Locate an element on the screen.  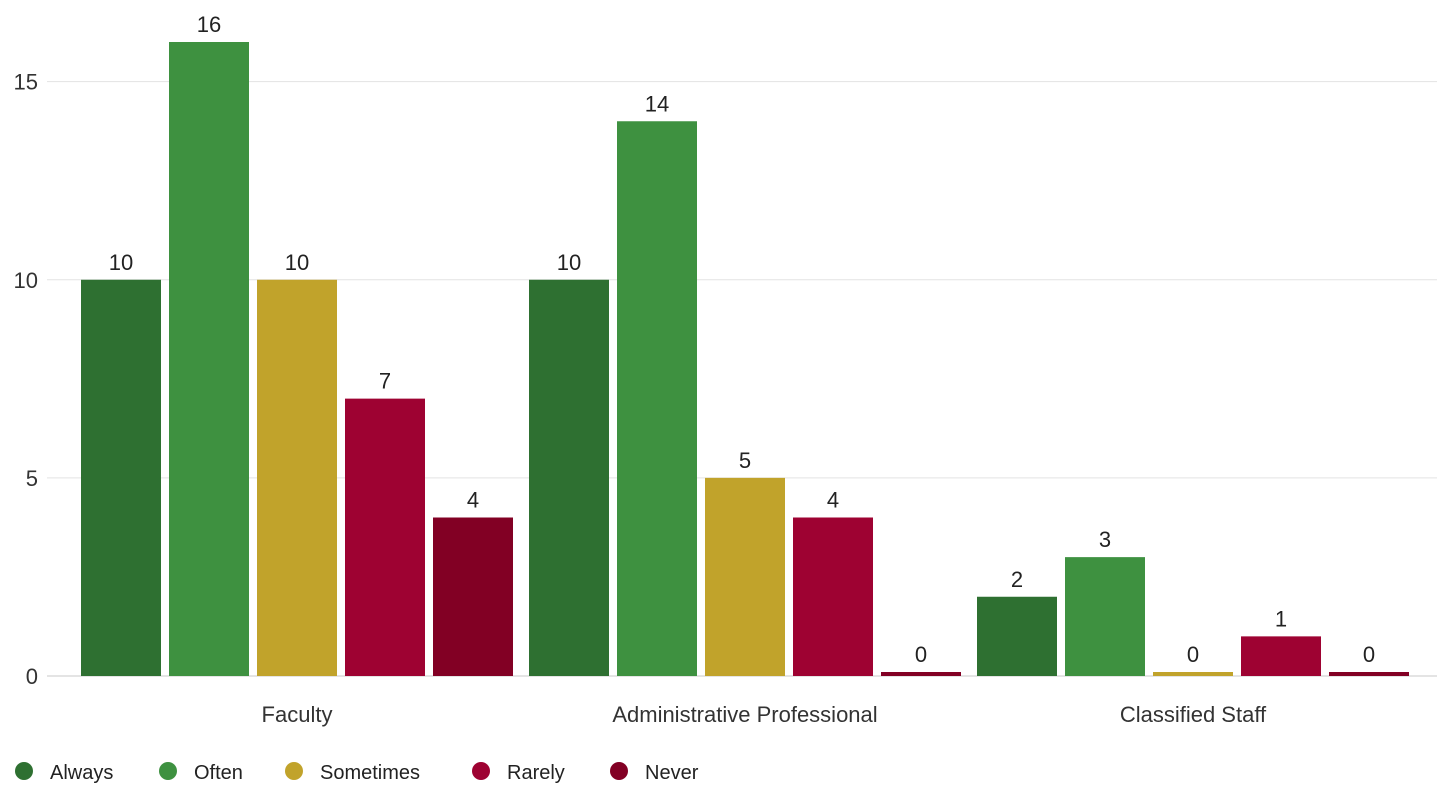
legend-item-never: Never is located at coordinates (654, 773).